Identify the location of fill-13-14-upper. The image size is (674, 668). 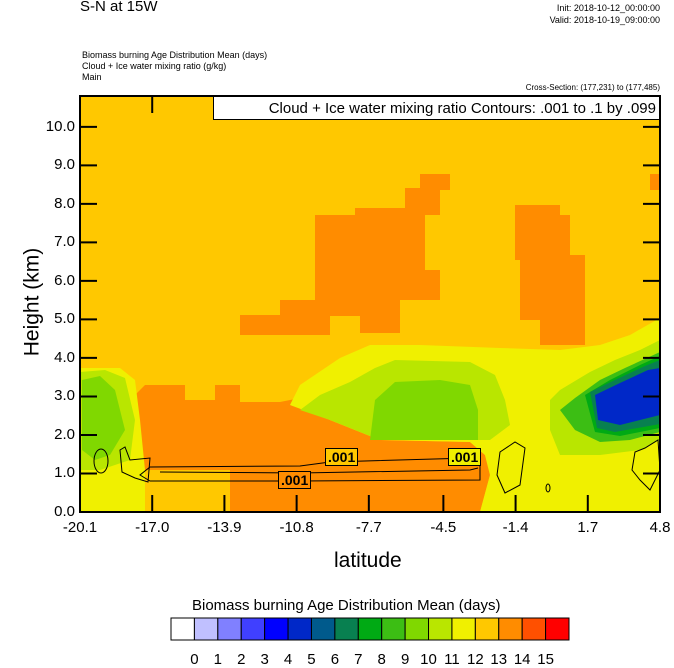
(345, 254).